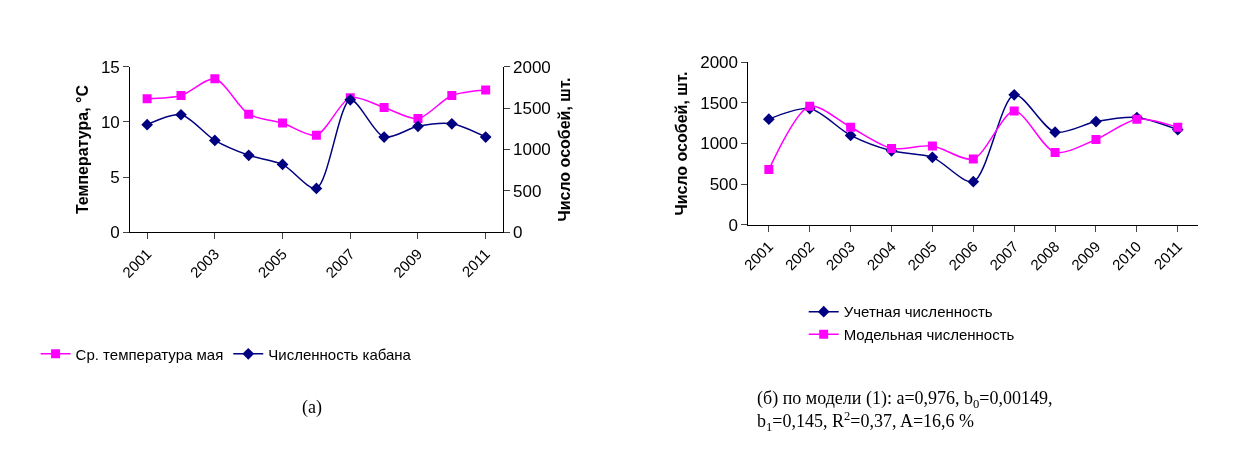 This screenshot has width=1240, height=463. I want to click on y2-axis-title: Число особей, шт., so click(564, 149).